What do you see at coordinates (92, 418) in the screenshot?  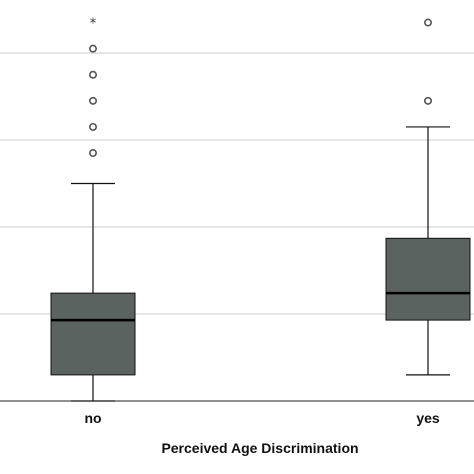 I see `x-tick-label-no: no` at bounding box center [92, 418].